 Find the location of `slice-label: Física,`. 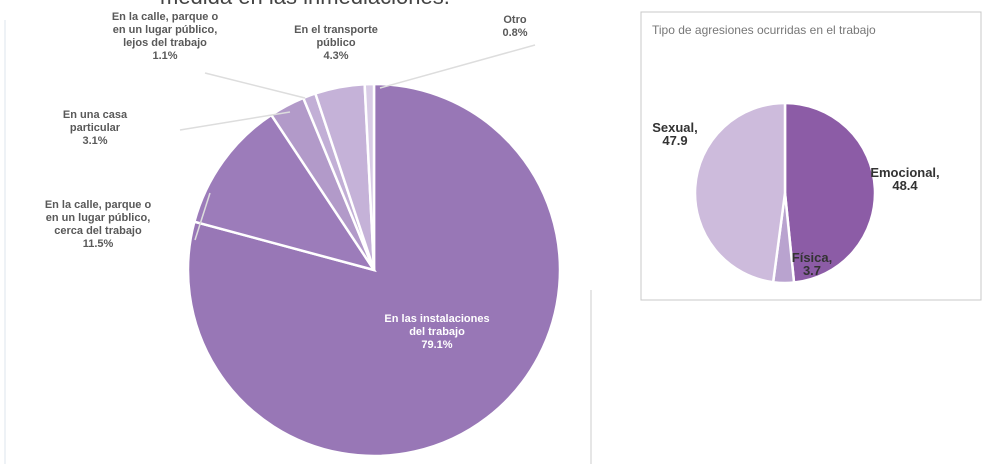

slice-label: Física, is located at coordinates (812, 257).